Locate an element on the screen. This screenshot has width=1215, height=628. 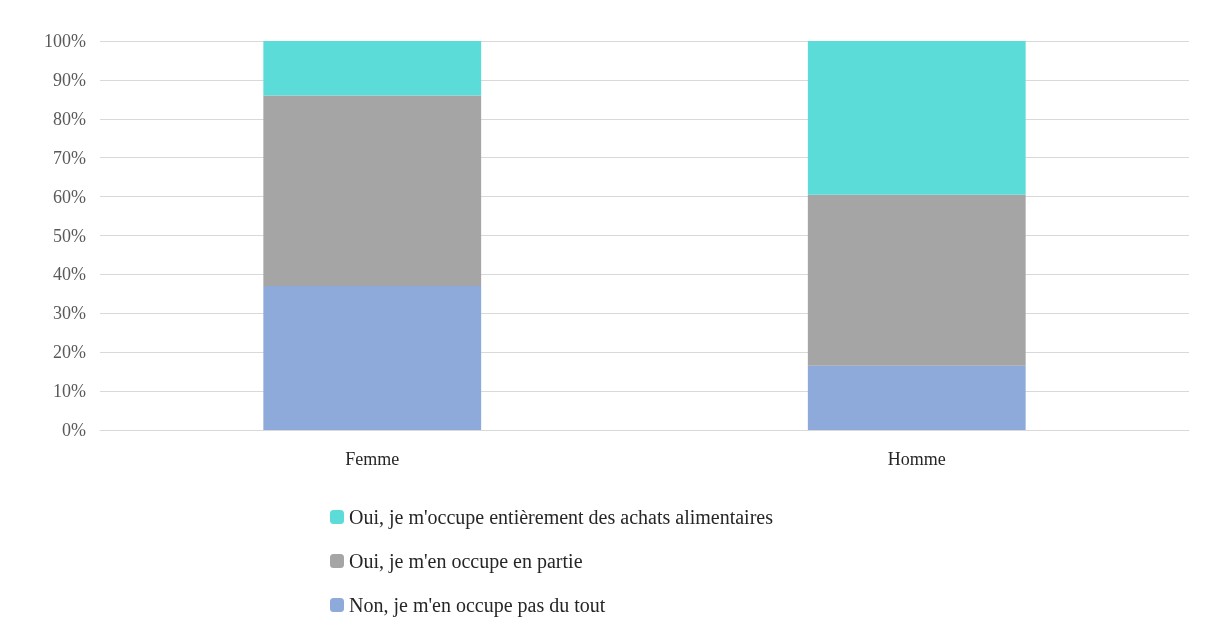
y-tick-label: 50% is located at coordinates (69, 235).